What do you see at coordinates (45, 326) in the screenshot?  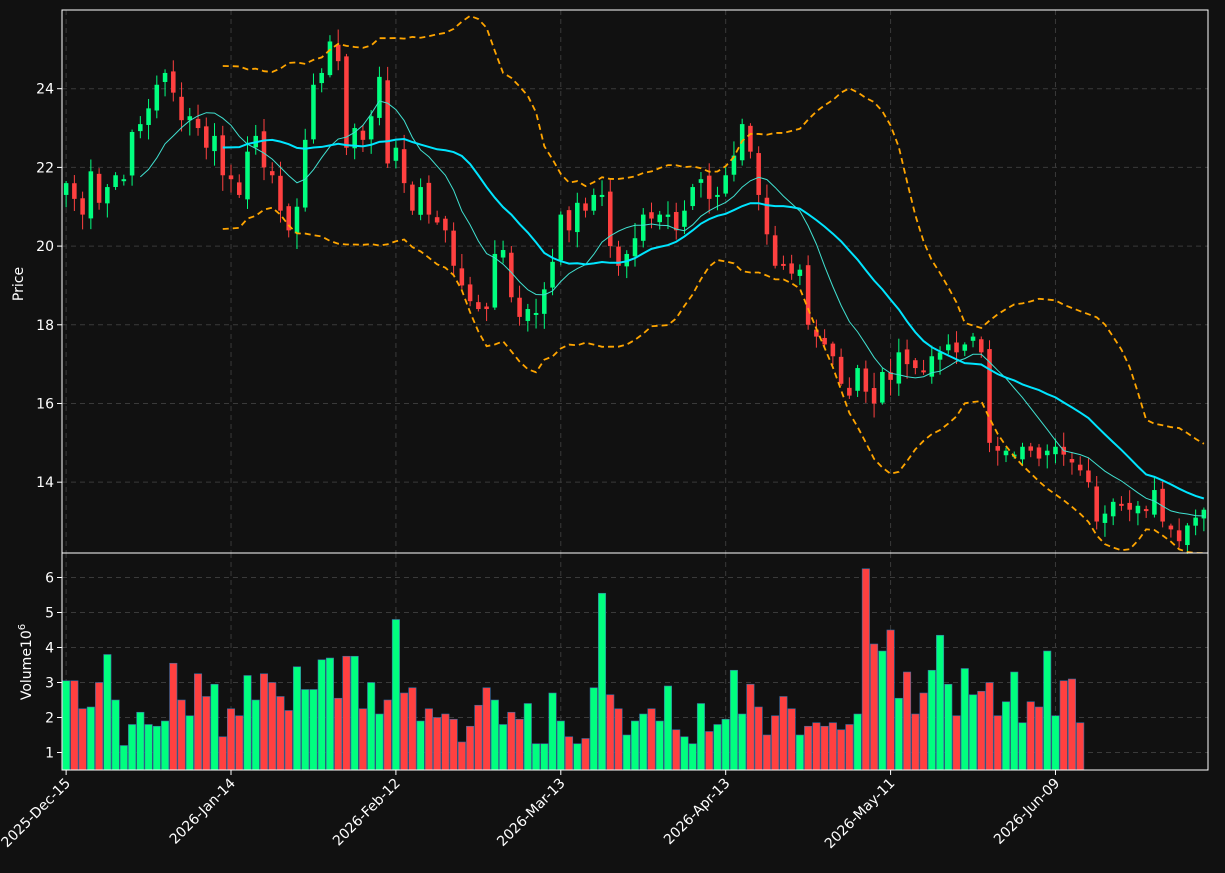 I see `price-tick-label: 18` at bounding box center [45, 326].